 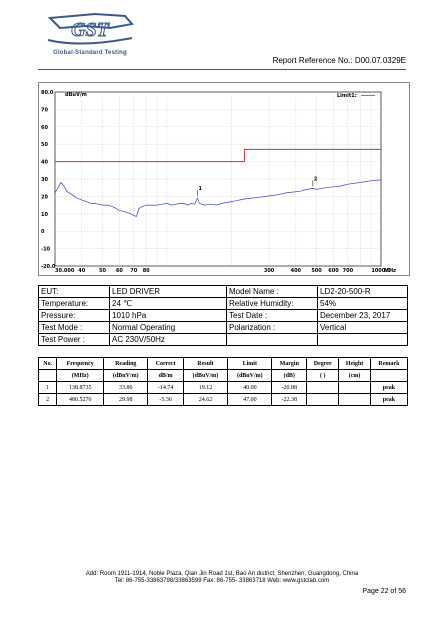 What do you see at coordinates (74, 291) in the screenshot?
I see `info-cell-label1: EUT:` at bounding box center [74, 291].